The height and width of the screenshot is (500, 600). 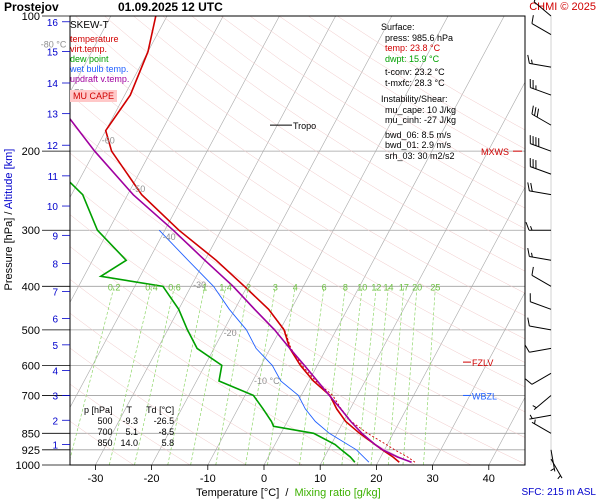 I want to click on isotherm-label: -60, so click(x=108, y=141).